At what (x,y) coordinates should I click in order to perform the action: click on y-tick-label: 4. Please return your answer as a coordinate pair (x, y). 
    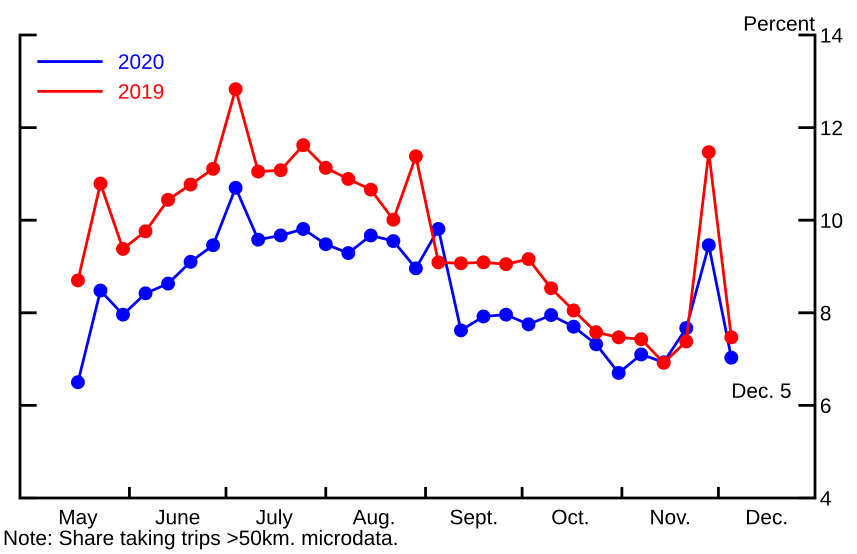
    Looking at the image, I should click on (825, 498).